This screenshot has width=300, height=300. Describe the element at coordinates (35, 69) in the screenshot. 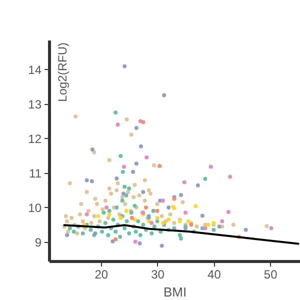

I see `y-tick-label: 14` at that location.